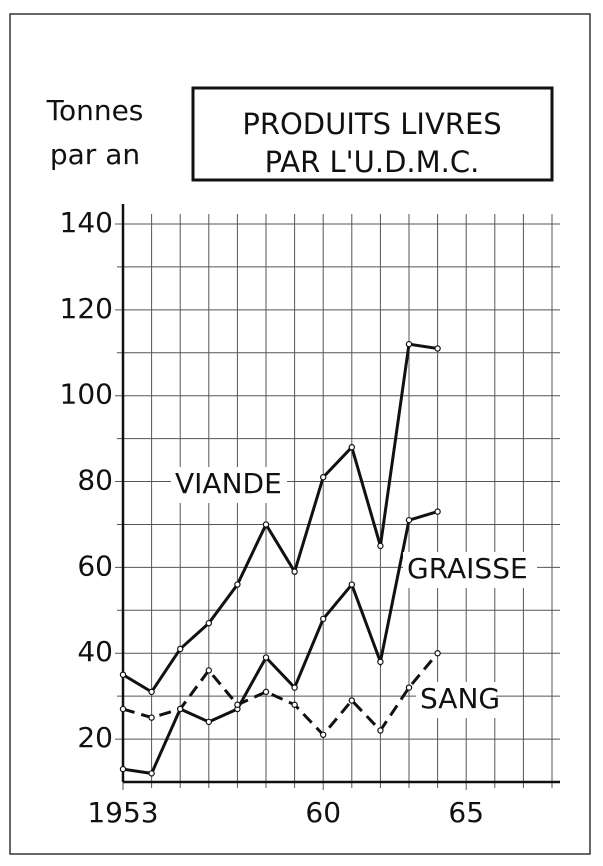 This screenshot has width=603, height=866. I want to click on y-axis-label: par an, so click(95, 154).